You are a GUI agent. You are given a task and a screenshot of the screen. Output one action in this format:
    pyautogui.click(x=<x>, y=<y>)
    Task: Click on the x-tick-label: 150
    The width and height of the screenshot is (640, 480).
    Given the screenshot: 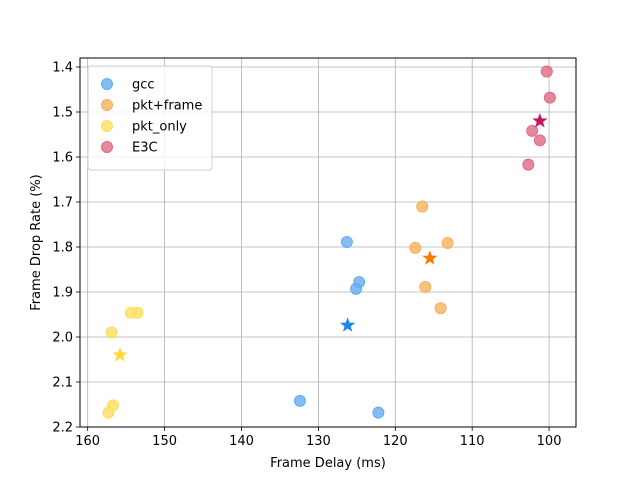 What is the action you would take?
    pyautogui.click(x=164, y=441)
    